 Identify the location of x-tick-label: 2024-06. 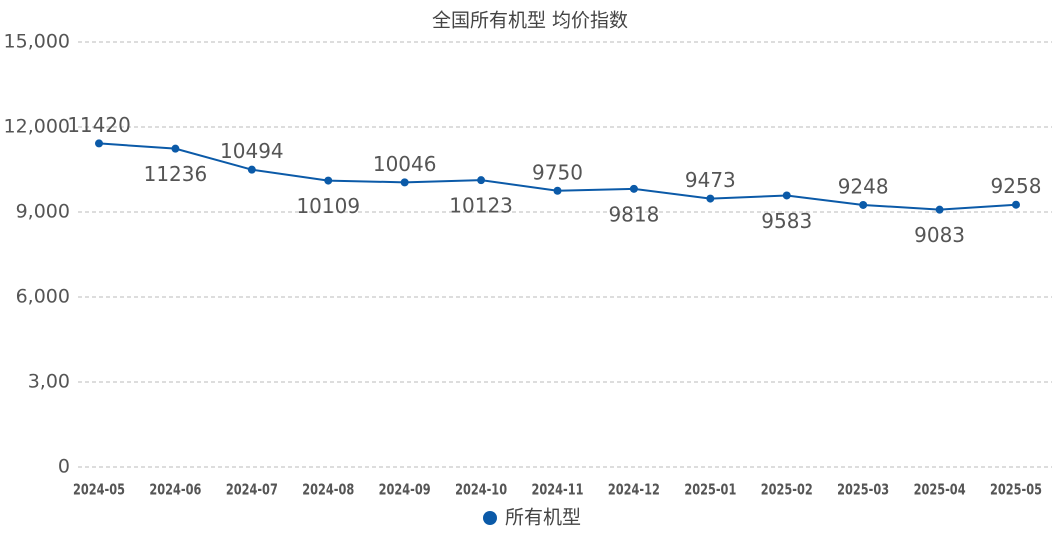
(175, 490).